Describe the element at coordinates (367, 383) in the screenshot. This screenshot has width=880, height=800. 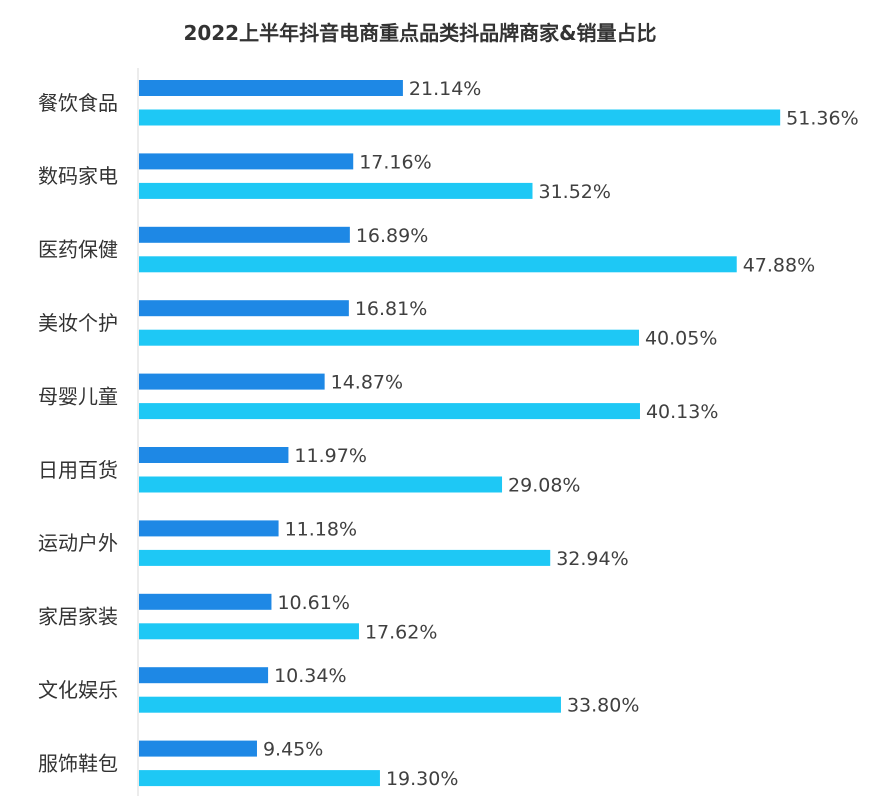
I see `value-label: 14.87%` at that location.